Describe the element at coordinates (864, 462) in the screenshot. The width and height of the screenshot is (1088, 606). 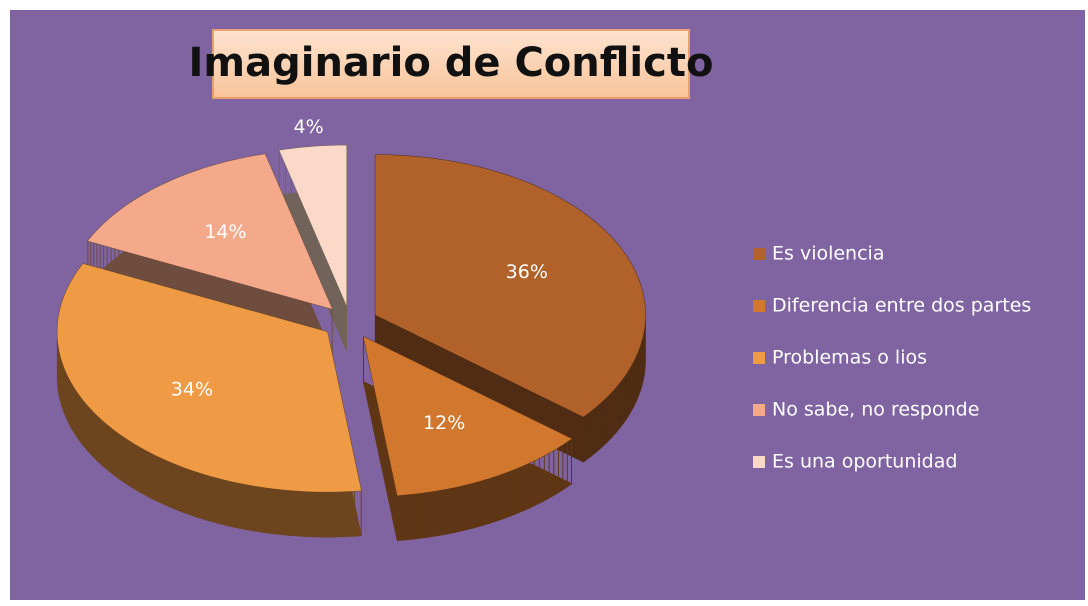
I see `legend-label: Es una oportunidad` at that location.